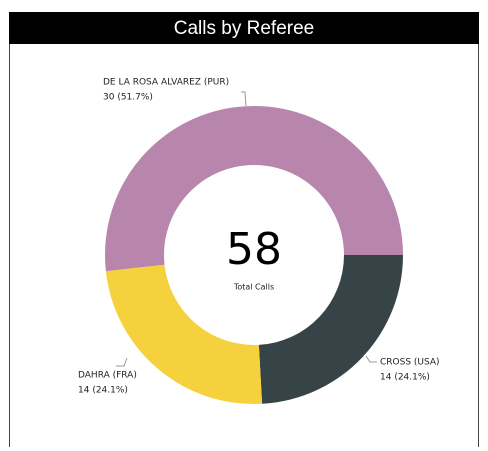 The height and width of the screenshot is (451, 488). Describe the element at coordinates (166, 83) in the screenshot. I see `slice-label: DE LA ROSA ALVAREZ (PUR)` at that location.